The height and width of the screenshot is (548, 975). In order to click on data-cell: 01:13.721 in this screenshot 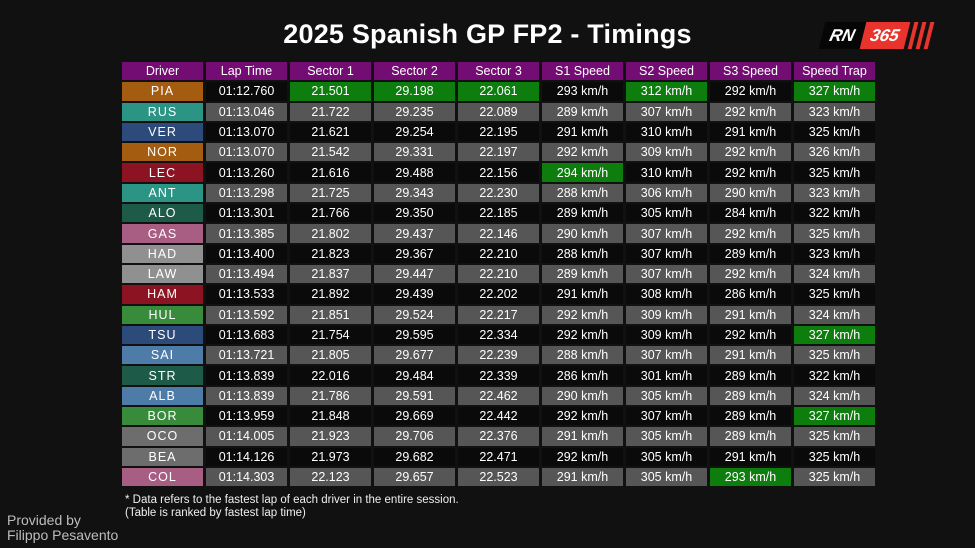, I will do `click(246, 355)`.